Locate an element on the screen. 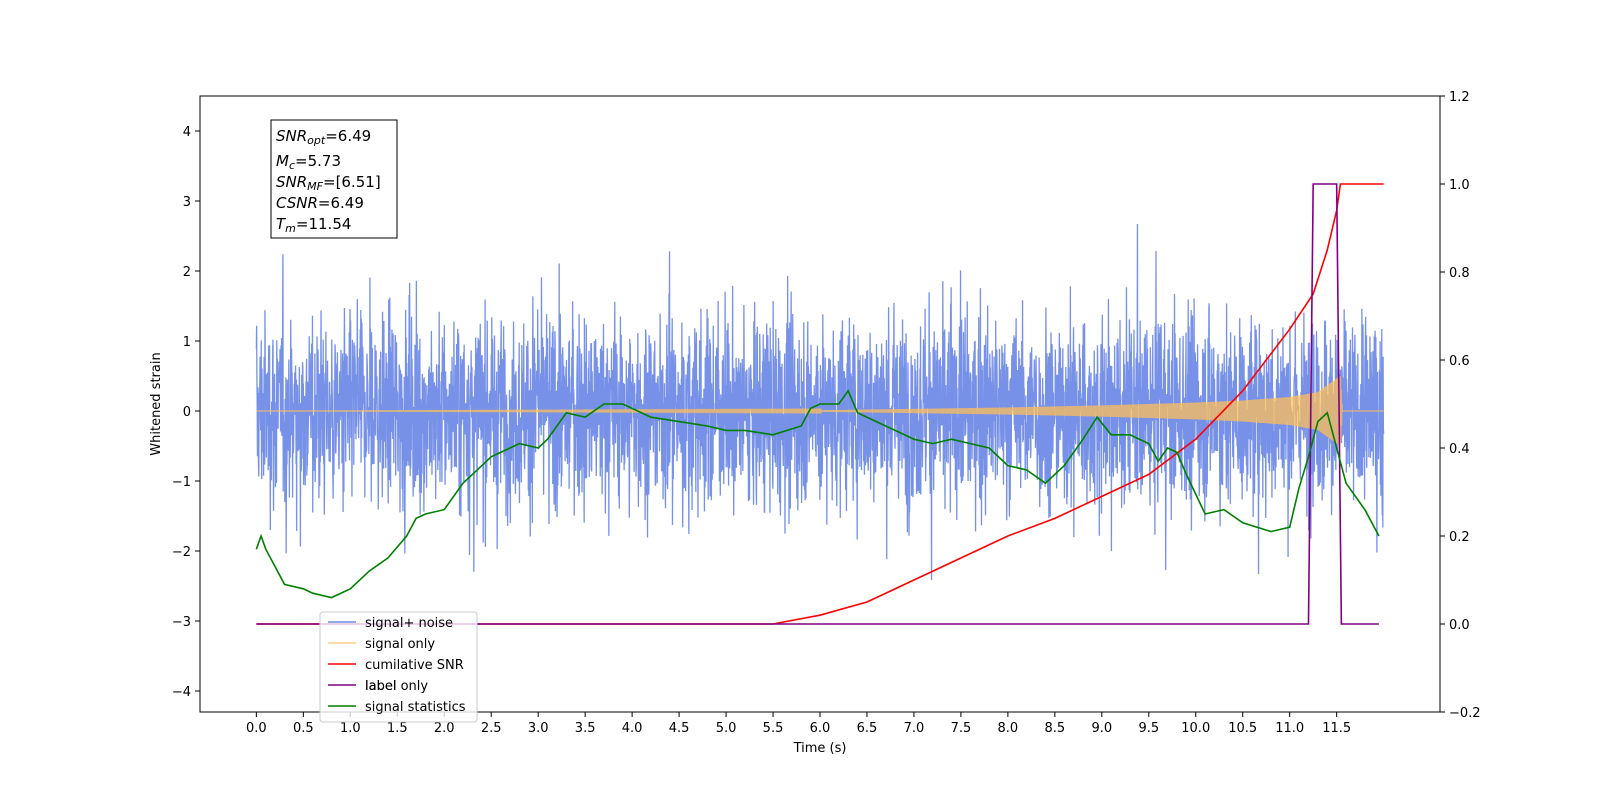  annotation-mc: Mc=5.73 is located at coordinates (308, 162).